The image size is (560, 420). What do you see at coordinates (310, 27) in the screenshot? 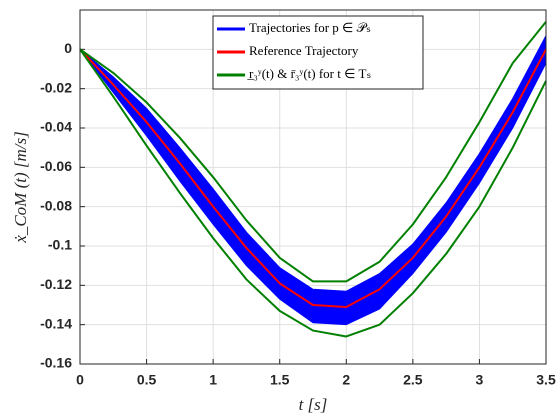
I see `legend-label: Trajectories for p ∈ 𝒫ₛ` at bounding box center [310, 27].